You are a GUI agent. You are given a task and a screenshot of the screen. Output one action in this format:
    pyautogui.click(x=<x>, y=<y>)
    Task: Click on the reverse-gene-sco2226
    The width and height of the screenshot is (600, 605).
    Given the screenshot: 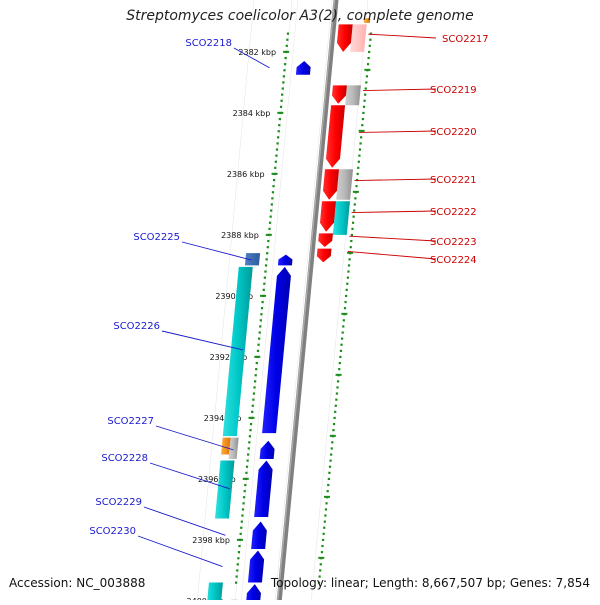 What is the action you would take?
    pyautogui.click(x=276, y=350)
    